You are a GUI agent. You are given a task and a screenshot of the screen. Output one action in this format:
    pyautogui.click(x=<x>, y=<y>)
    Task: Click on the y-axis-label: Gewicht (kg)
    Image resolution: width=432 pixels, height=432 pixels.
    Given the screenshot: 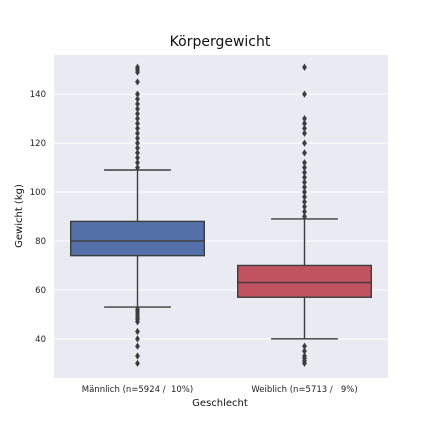 What is the action you would take?
    pyautogui.click(x=19, y=216)
    